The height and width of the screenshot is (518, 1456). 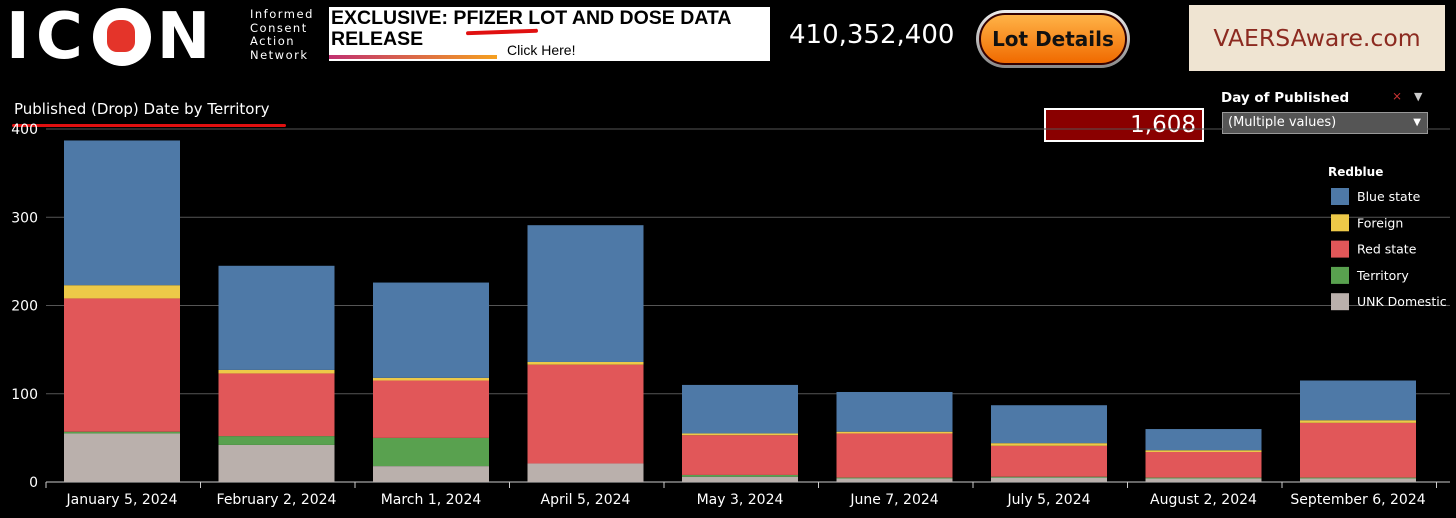 What do you see at coordinates (413, 57) in the screenshot?
I see `banner-accent-bar` at bounding box center [413, 57].